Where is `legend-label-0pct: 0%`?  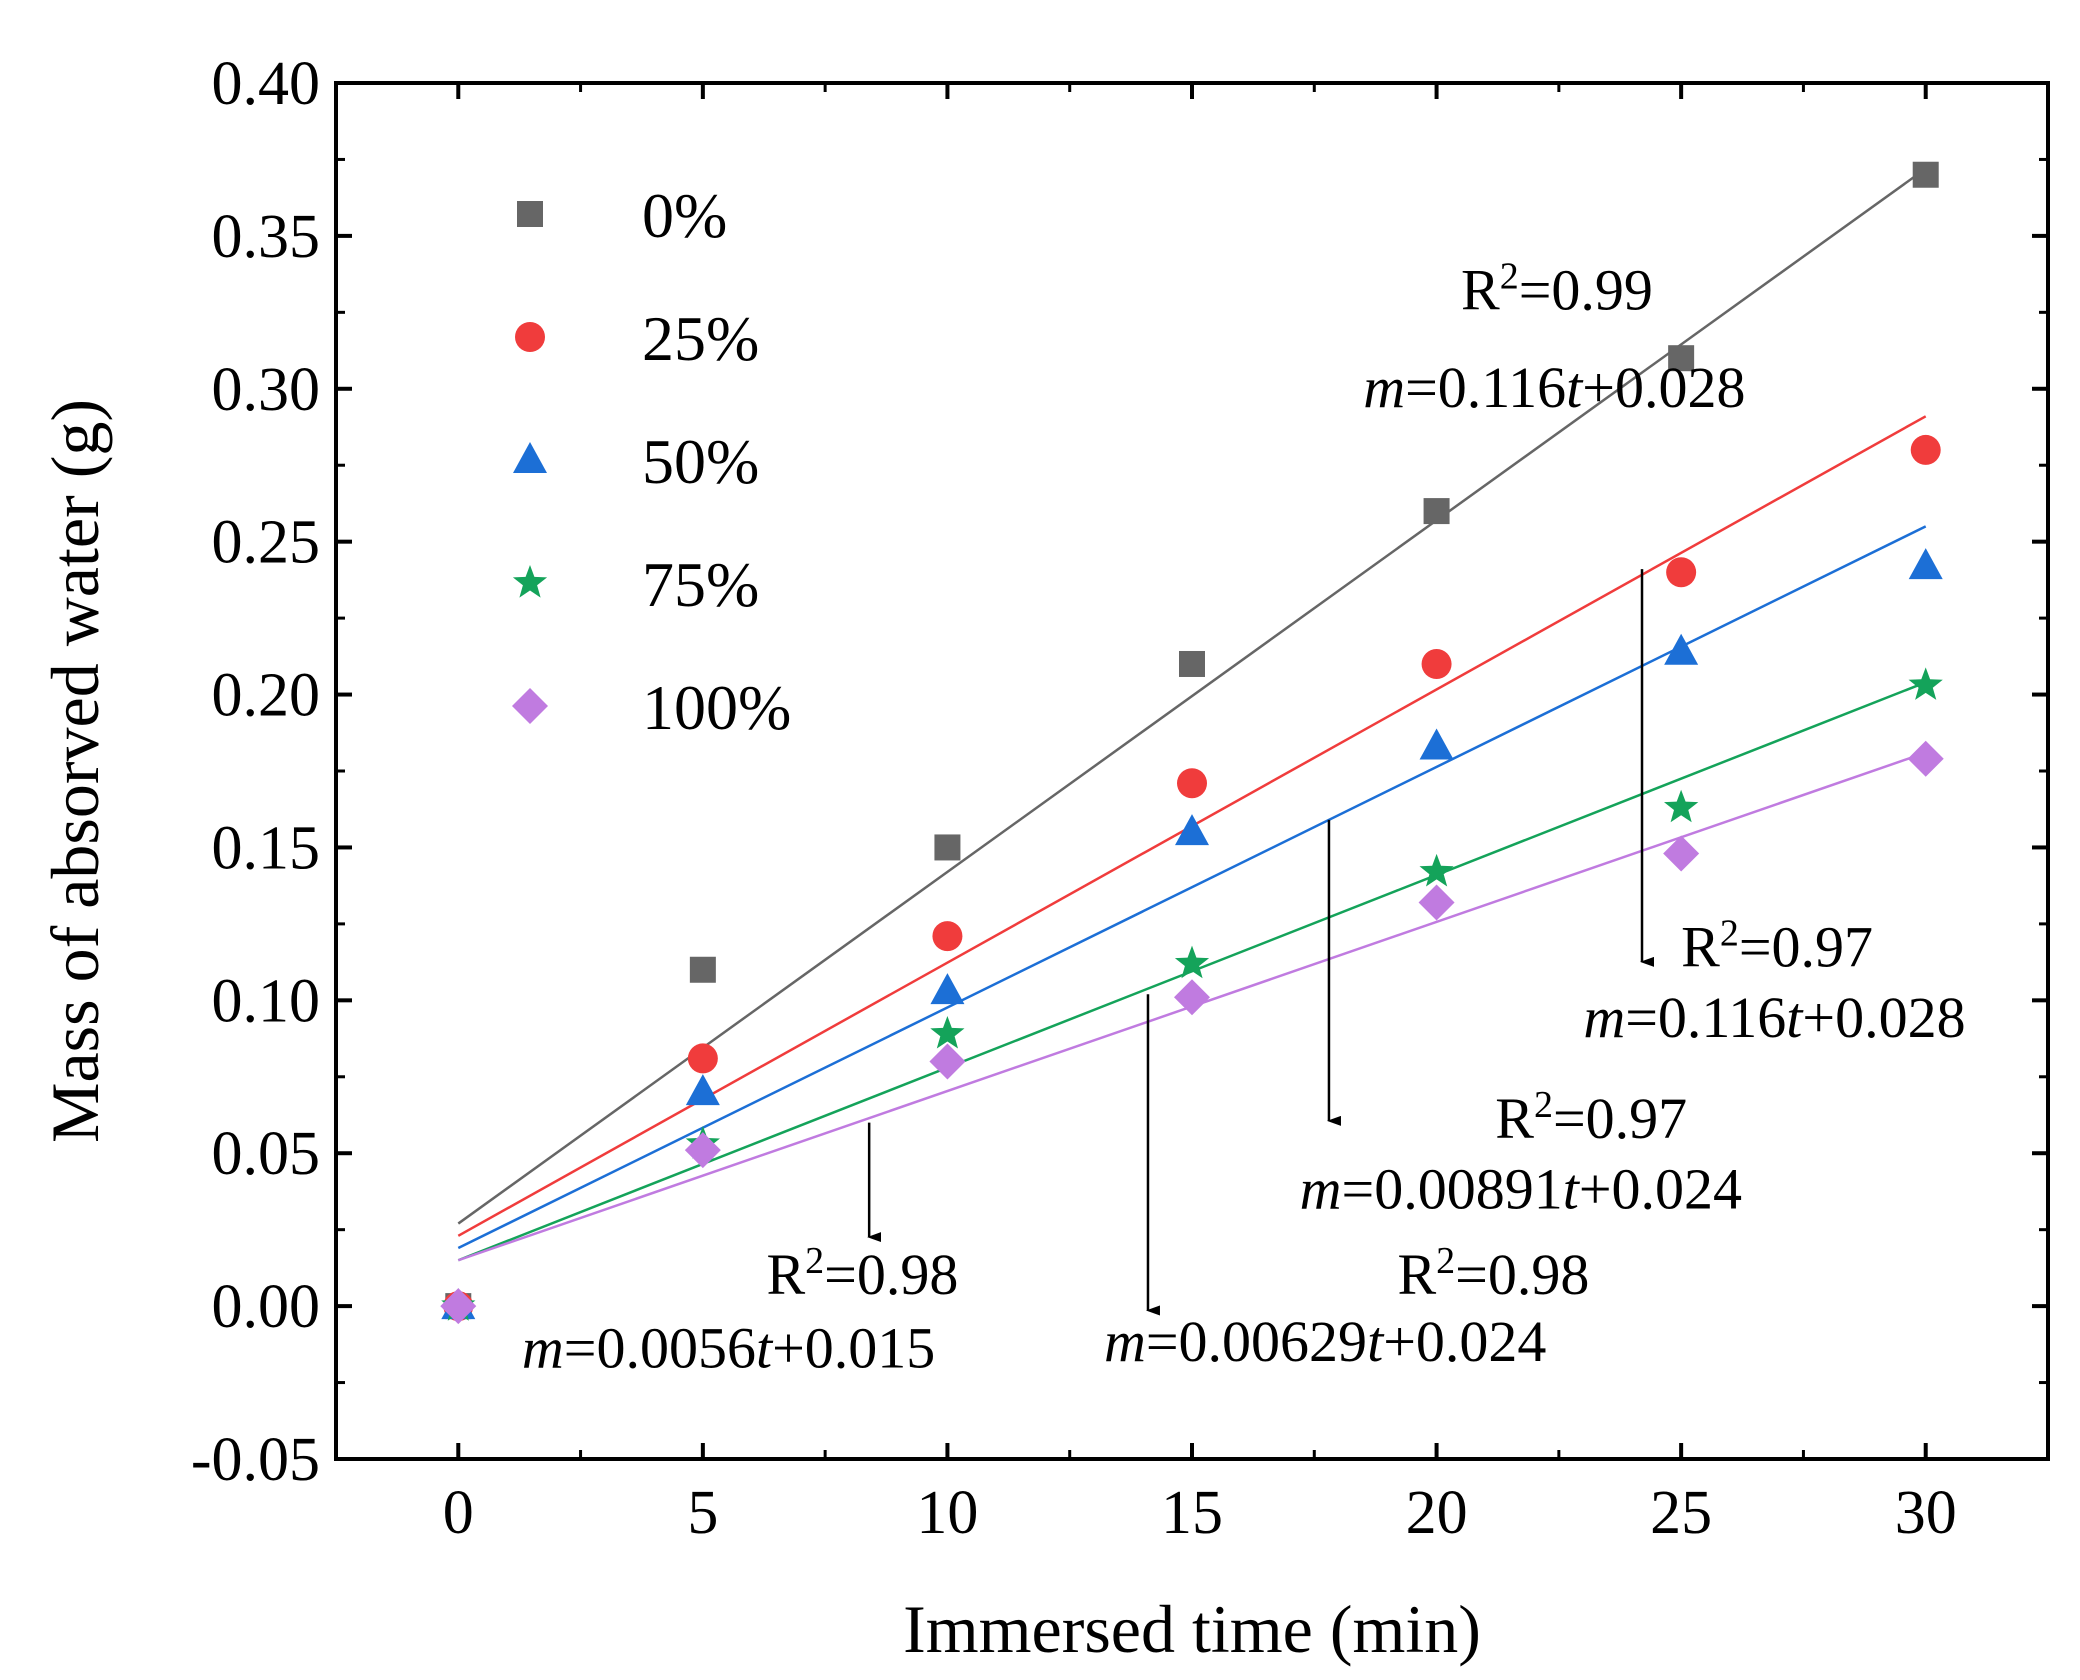 legend-label-0pct: 0% is located at coordinates (684, 215).